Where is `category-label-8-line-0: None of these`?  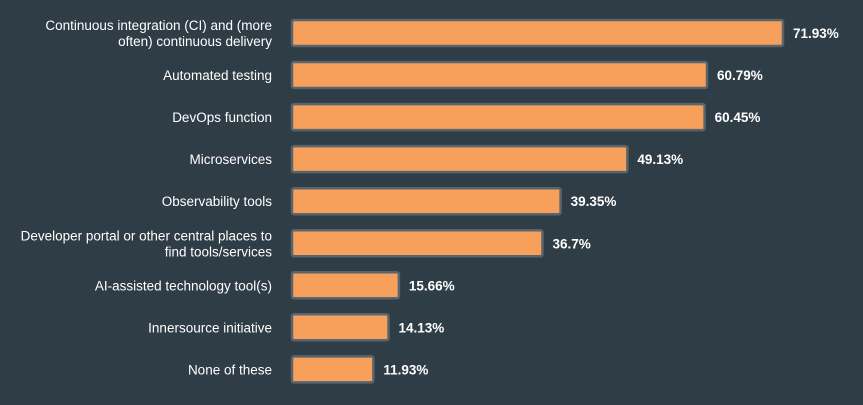 category-label-8-line-0: None of these is located at coordinates (230, 369).